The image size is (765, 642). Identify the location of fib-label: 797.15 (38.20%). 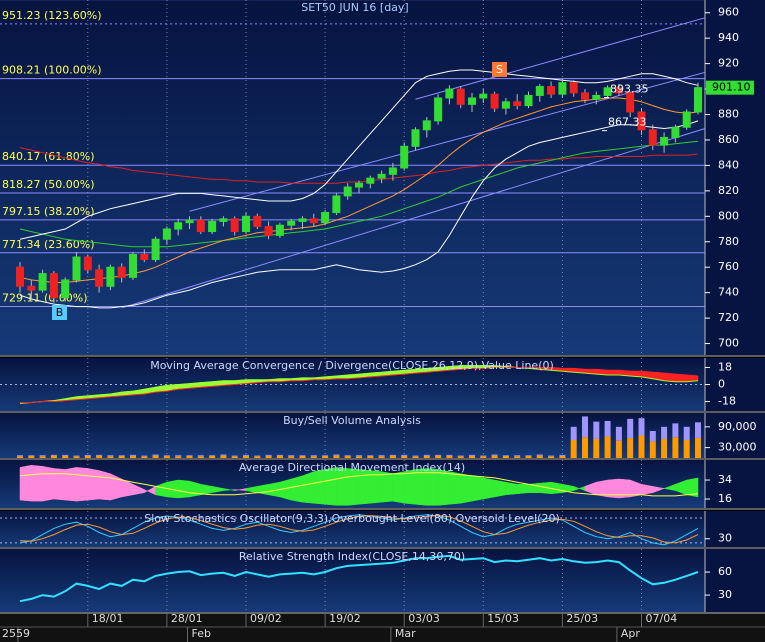
(48, 211).